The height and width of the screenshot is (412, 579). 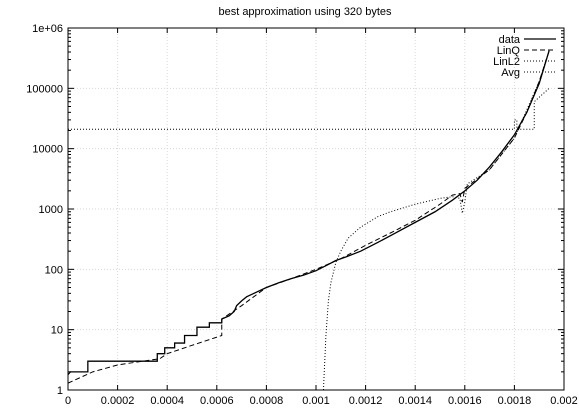 I want to click on x-tick-label: 0.0004, so click(x=167, y=401).